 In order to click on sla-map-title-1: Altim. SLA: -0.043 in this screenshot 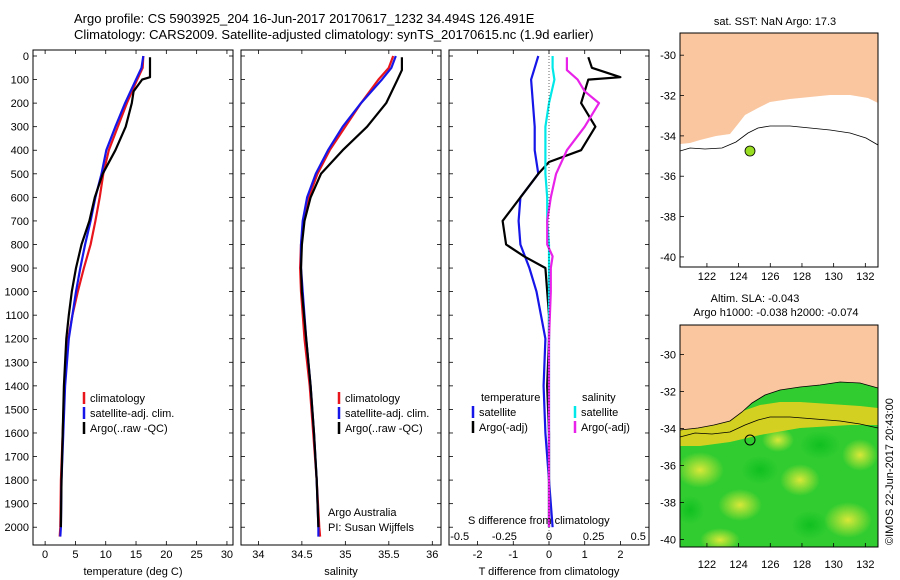, I will do `click(755, 299)`.